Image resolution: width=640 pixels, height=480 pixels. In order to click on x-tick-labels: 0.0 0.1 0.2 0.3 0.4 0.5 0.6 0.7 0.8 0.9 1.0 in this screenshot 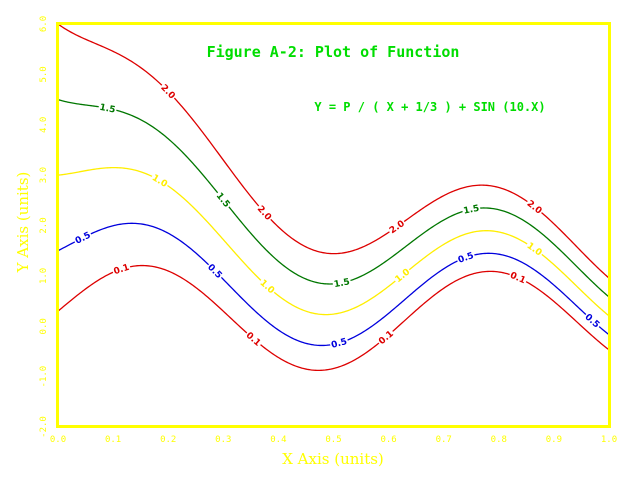, I will do `click(333, 440)`.